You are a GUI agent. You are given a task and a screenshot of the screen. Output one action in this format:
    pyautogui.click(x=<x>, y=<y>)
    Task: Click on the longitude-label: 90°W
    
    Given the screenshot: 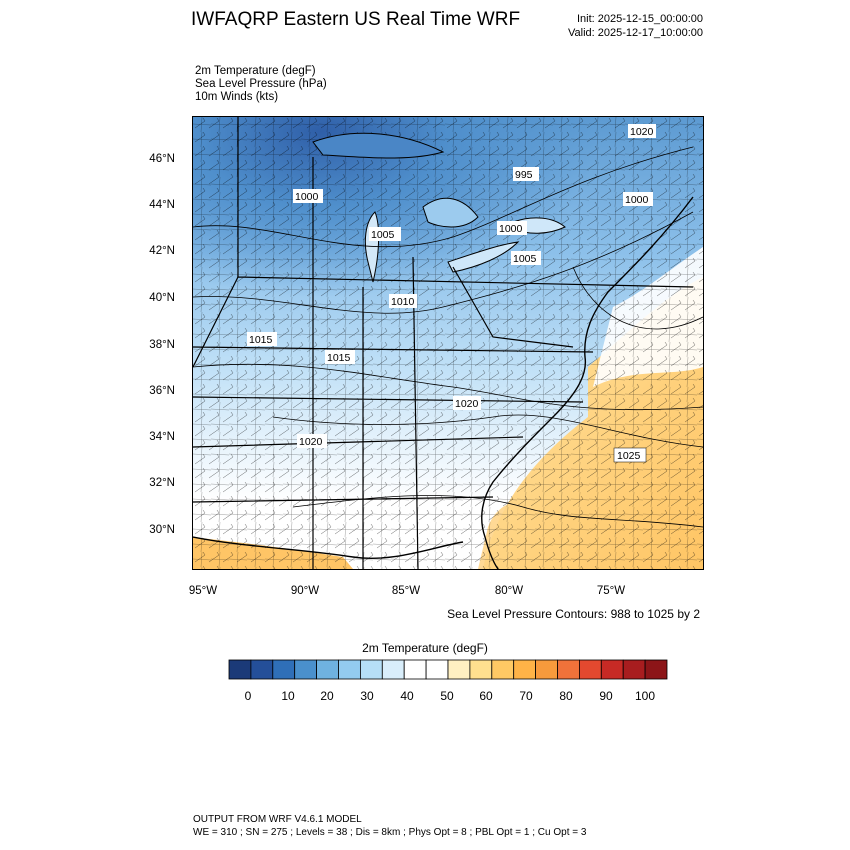 What is the action you would take?
    pyautogui.click(x=305, y=591)
    